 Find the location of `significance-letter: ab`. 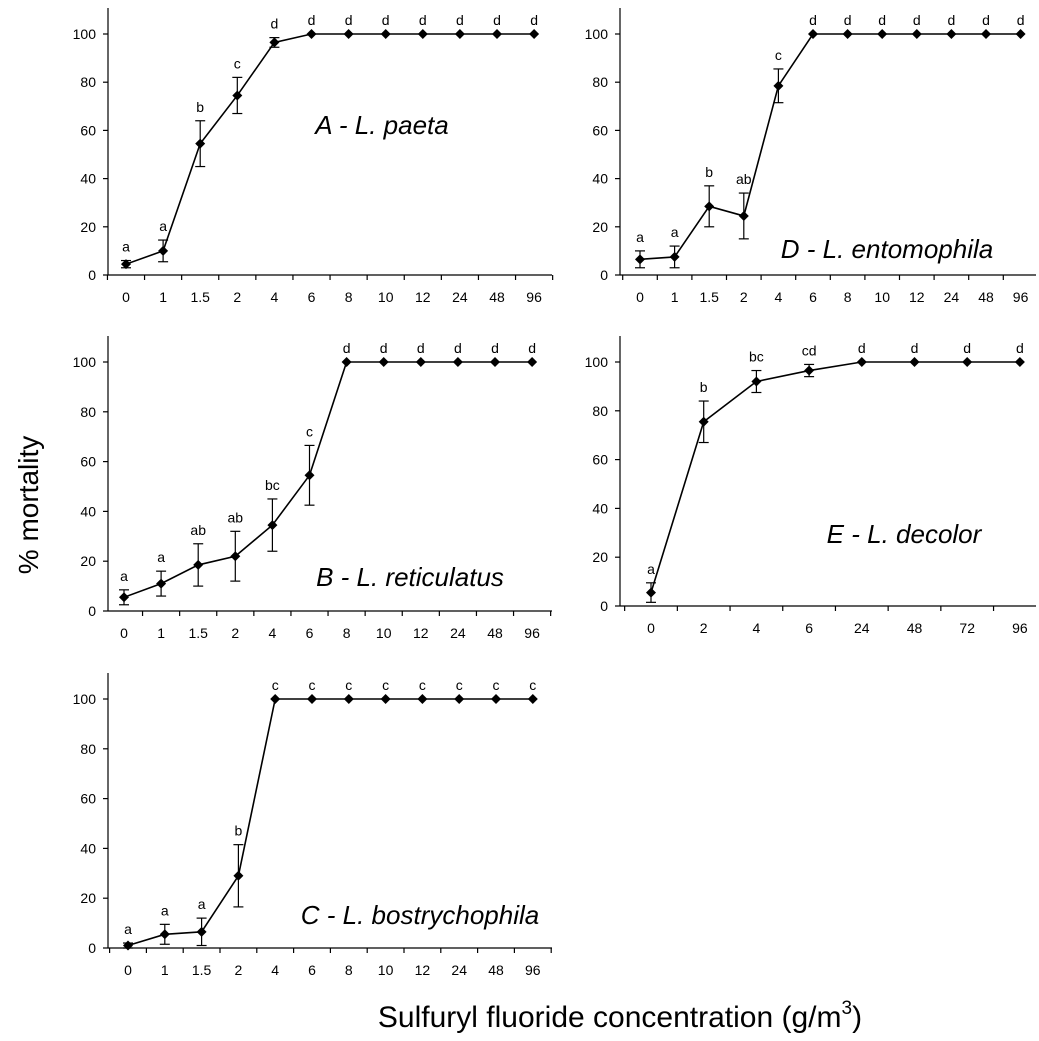

significance-letter: ab is located at coordinates (236, 517).